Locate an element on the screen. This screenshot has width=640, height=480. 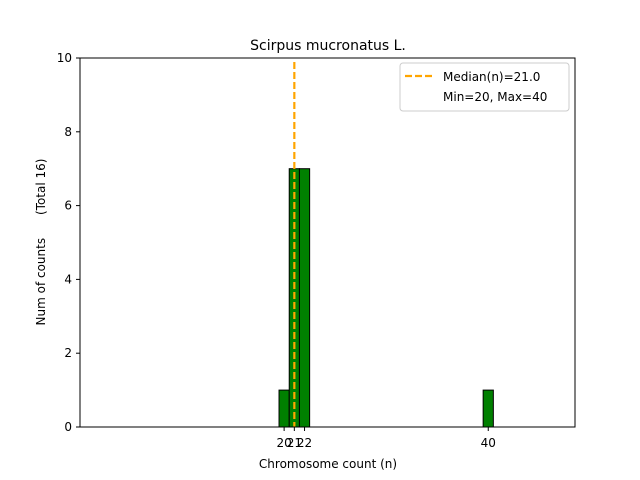
y-tick-label: 4 is located at coordinates (68, 279).